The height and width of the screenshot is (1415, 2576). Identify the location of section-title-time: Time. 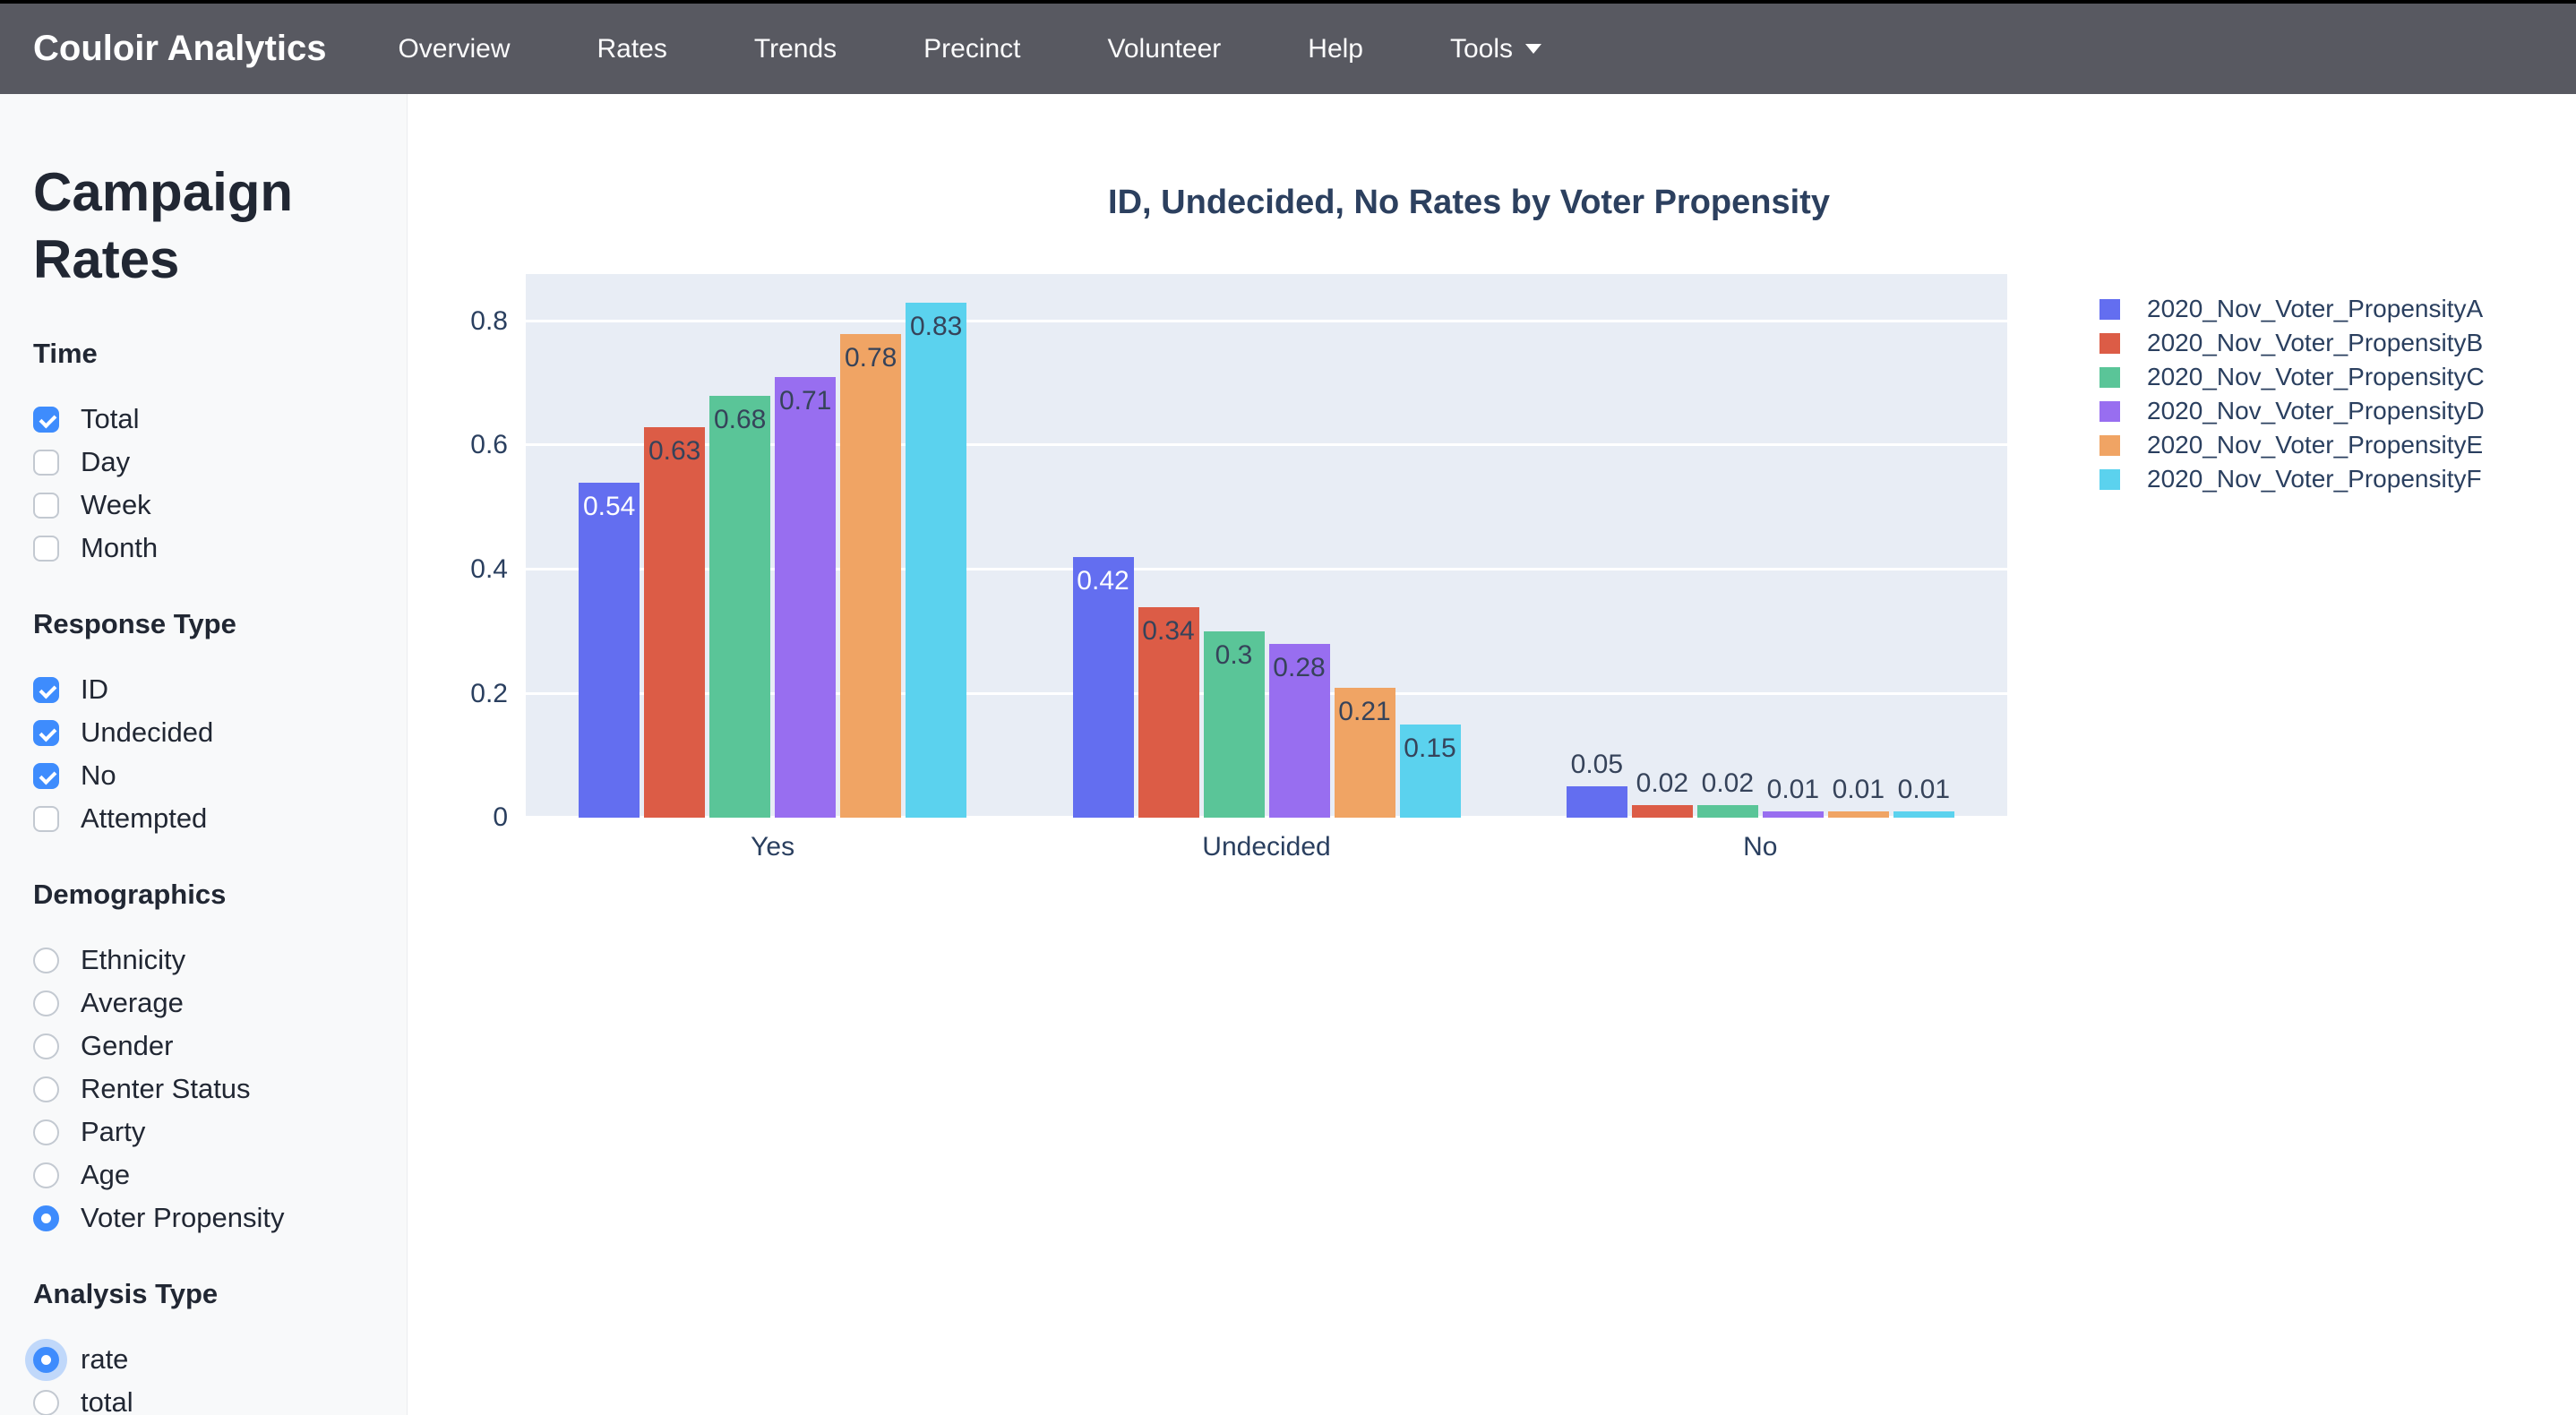
(65, 353).